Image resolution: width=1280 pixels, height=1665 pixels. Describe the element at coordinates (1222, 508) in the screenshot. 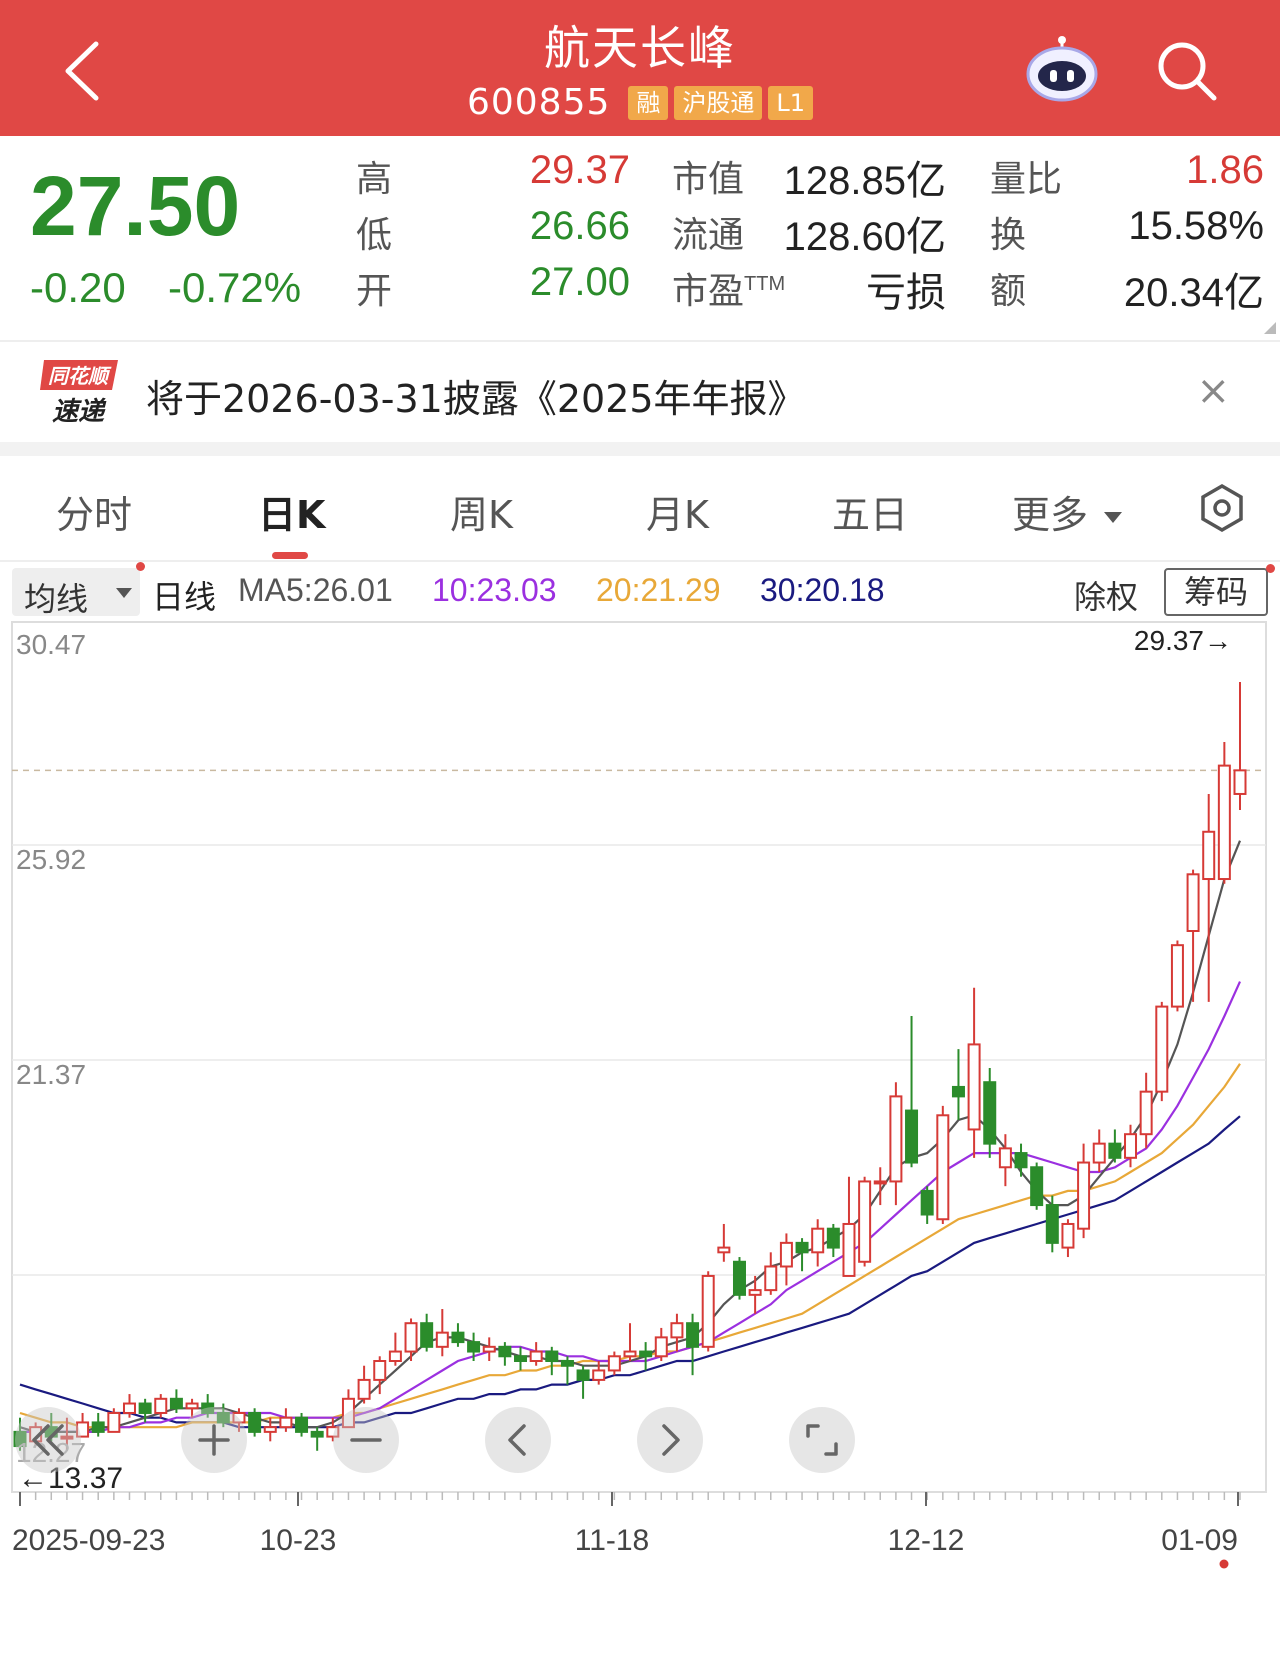

I see `settings-hexagon-icon` at that location.